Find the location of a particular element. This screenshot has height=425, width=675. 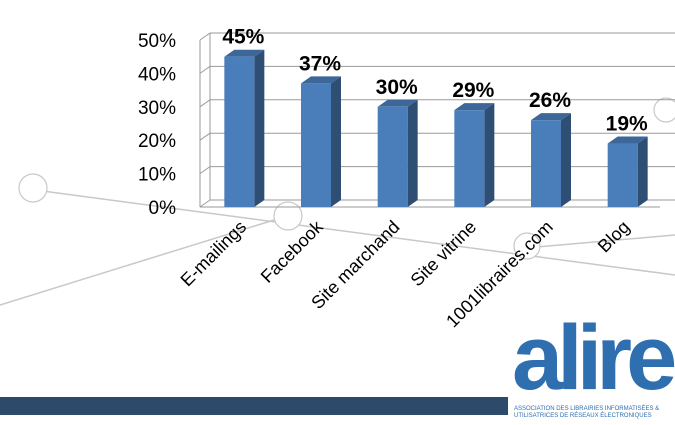

y-tick-label: 0% is located at coordinates (163, 208).